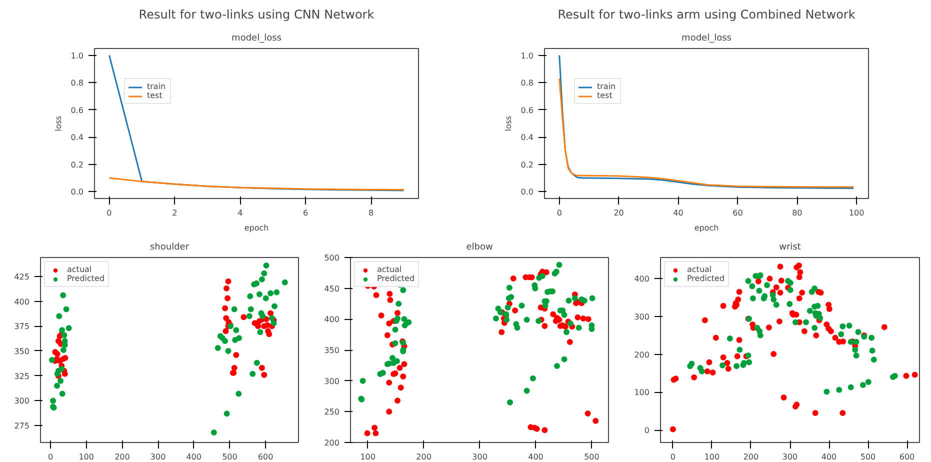 This screenshot has height=462, width=931. What do you see at coordinates (647, 431) in the screenshot?
I see `y-tick-label: 0` at bounding box center [647, 431].